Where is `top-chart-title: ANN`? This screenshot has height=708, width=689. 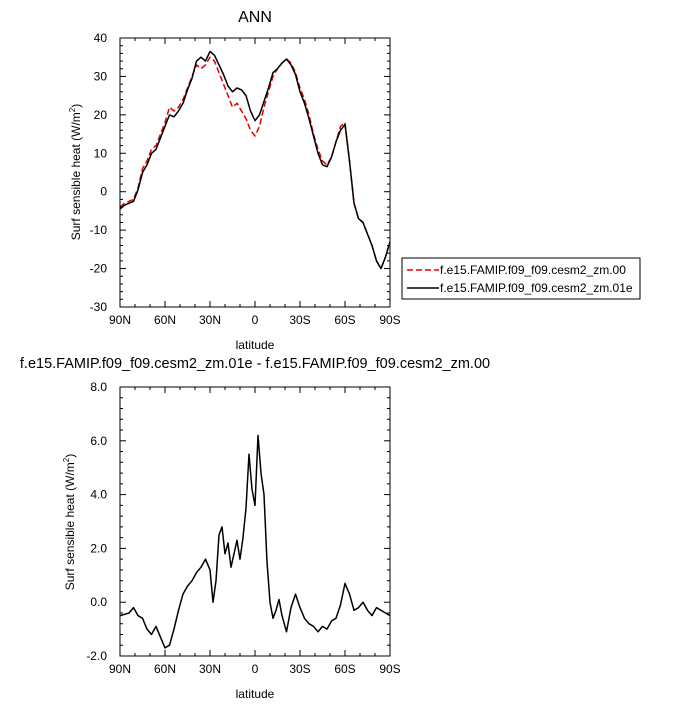 top-chart-title: ANN is located at coordinates (255, 17).